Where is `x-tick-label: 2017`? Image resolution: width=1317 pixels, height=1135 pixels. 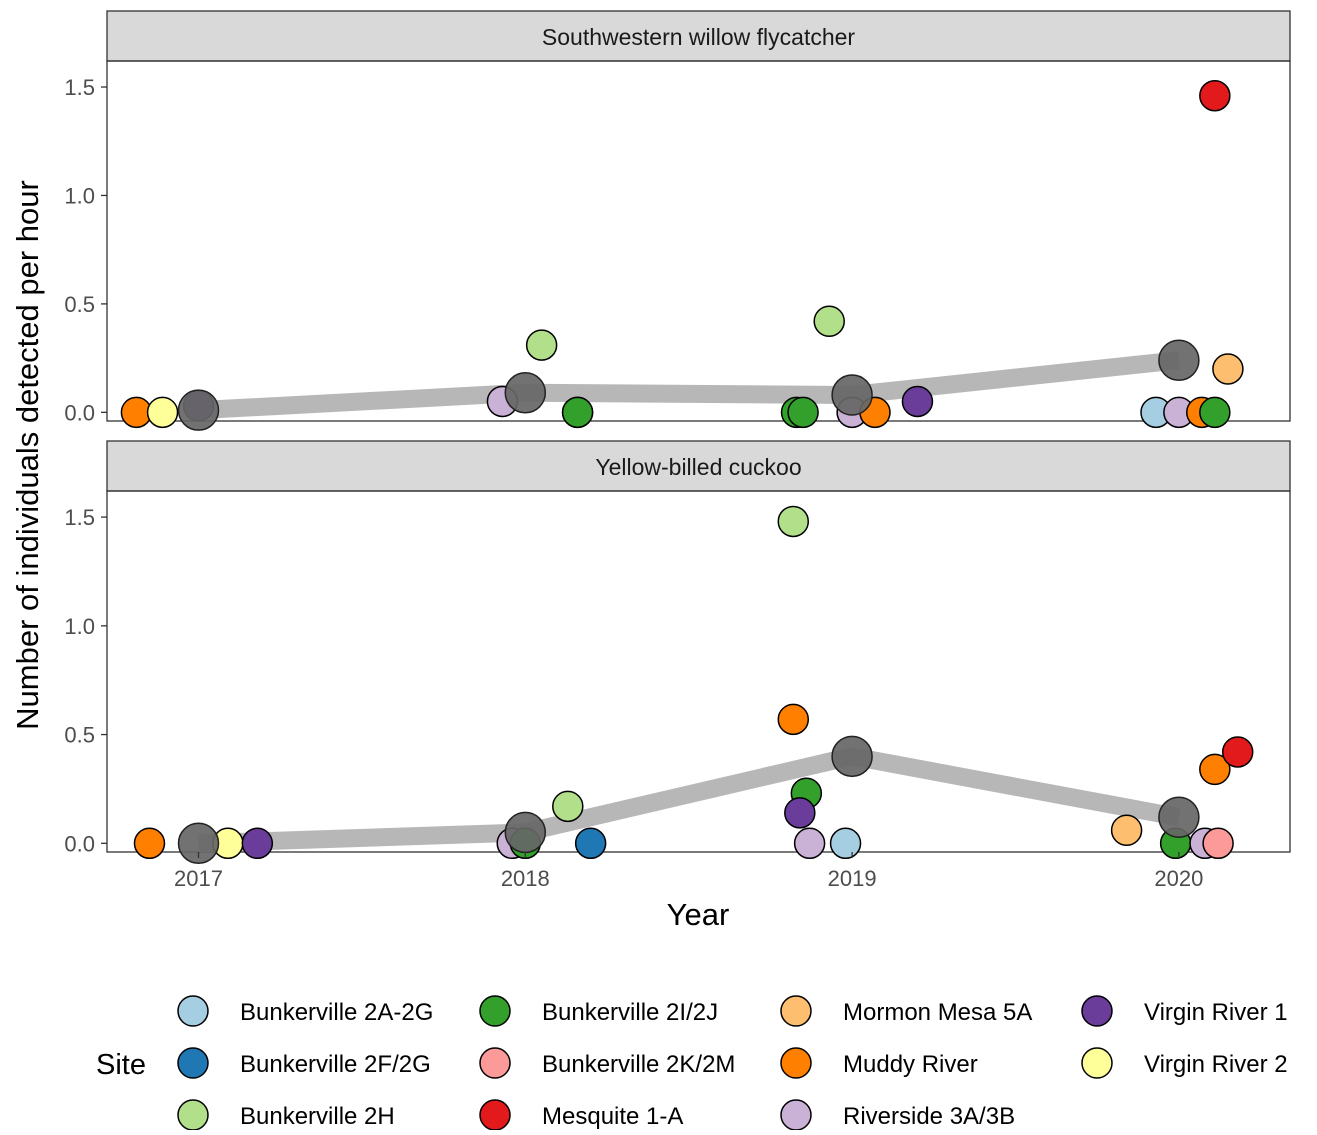
x-tick-label: 2017 is located at coordinates (198, 878).